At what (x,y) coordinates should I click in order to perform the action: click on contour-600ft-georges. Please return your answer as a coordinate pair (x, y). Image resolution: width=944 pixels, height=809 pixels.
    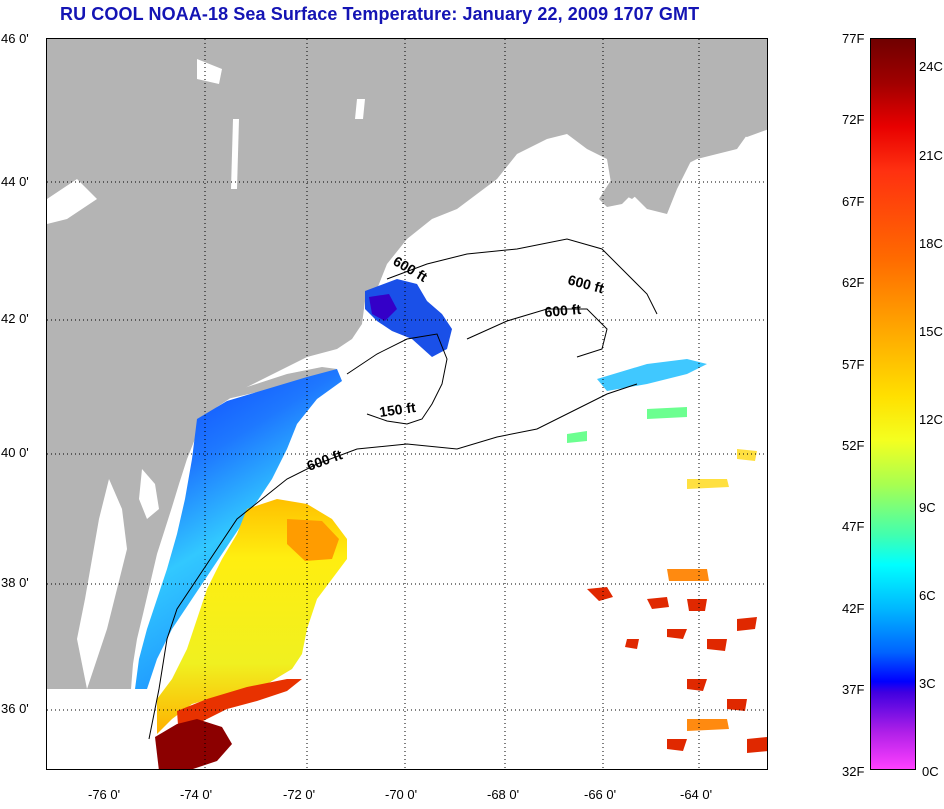
    Looking at the image, I should click on (537, 333).